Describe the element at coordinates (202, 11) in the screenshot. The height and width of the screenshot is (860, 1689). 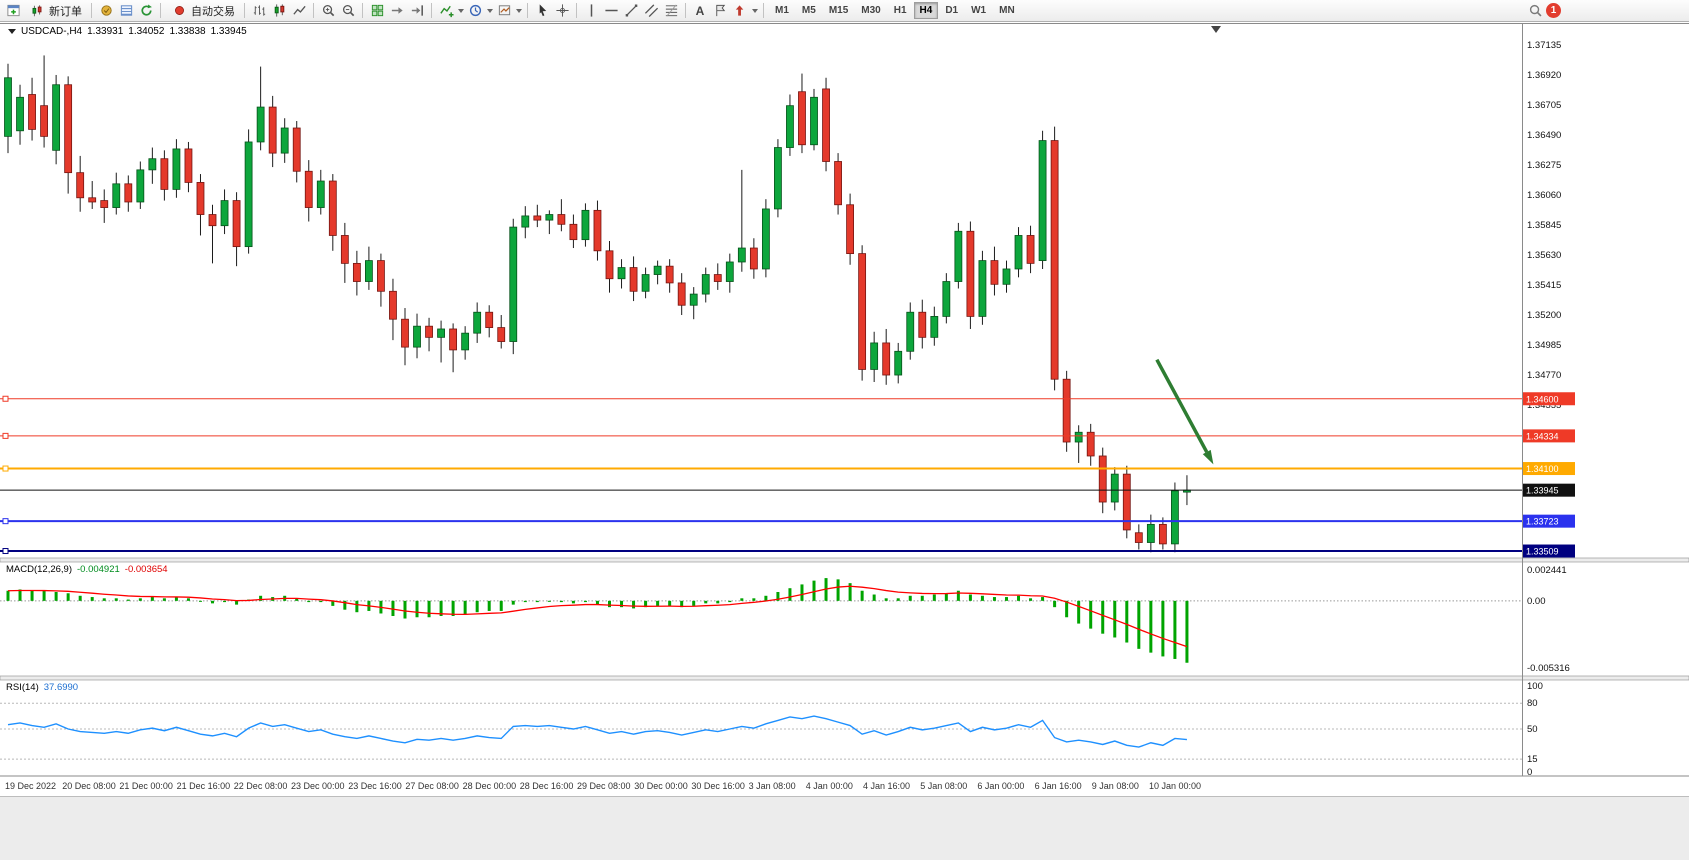
I see `autotrading-button: 自动交易` at that location.